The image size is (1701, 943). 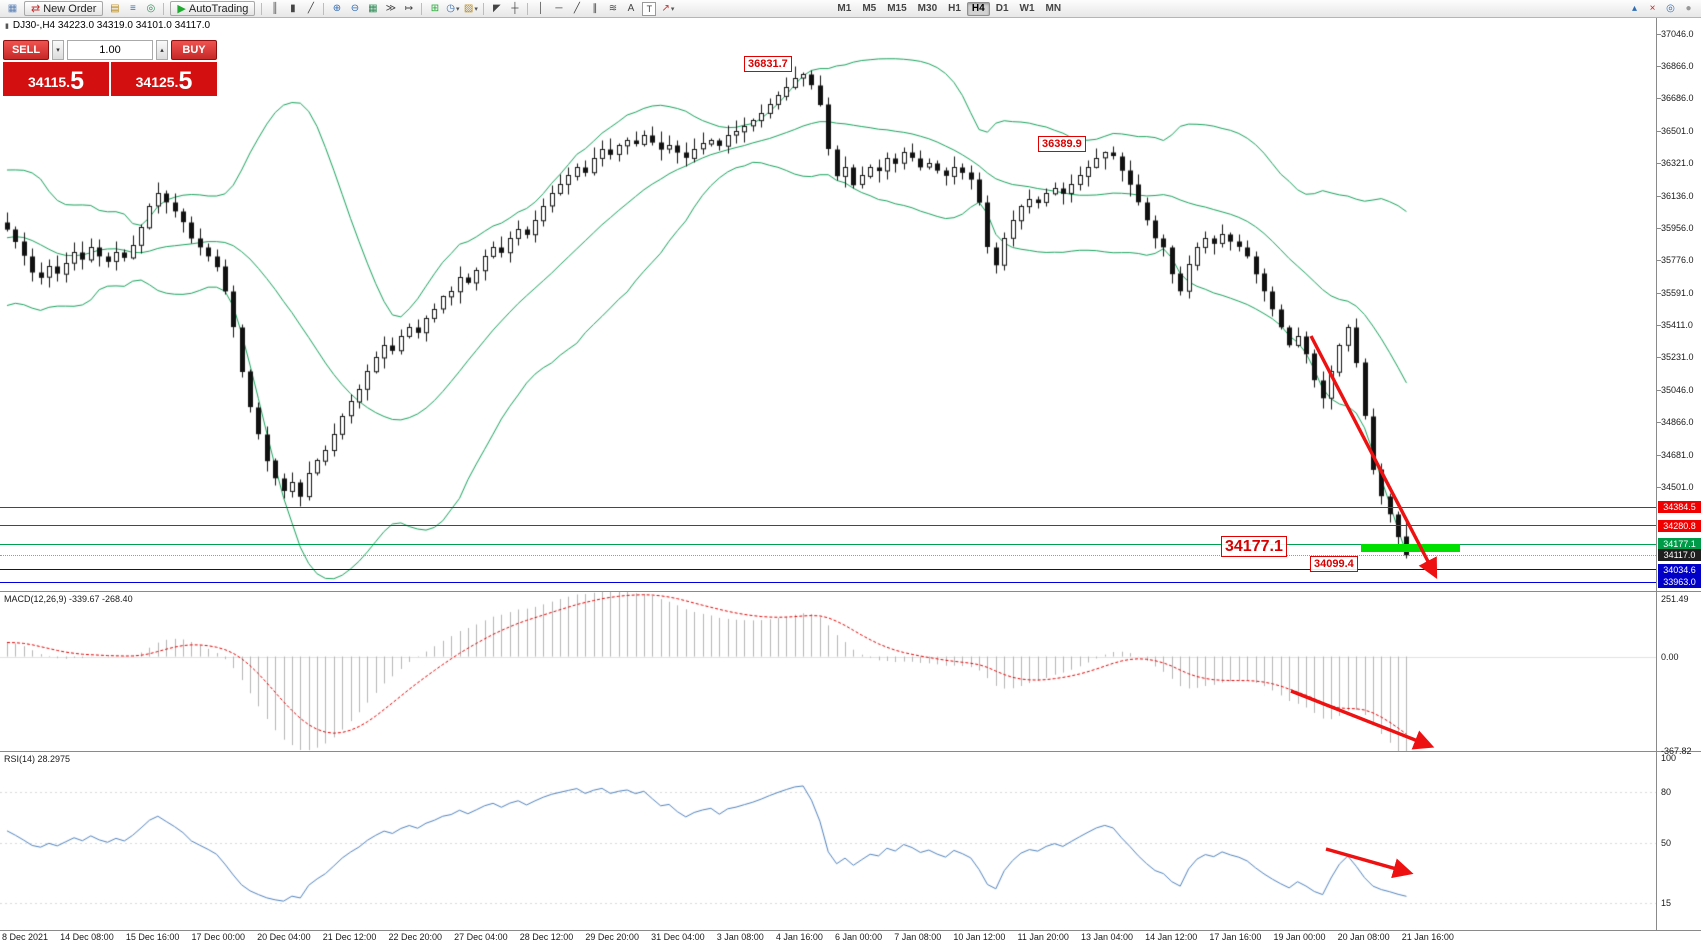 What do you see at coordinates (337, 8) in the screenshot?
I see `zoom-in-icon: ⊕` at bounding box center [337, 8].